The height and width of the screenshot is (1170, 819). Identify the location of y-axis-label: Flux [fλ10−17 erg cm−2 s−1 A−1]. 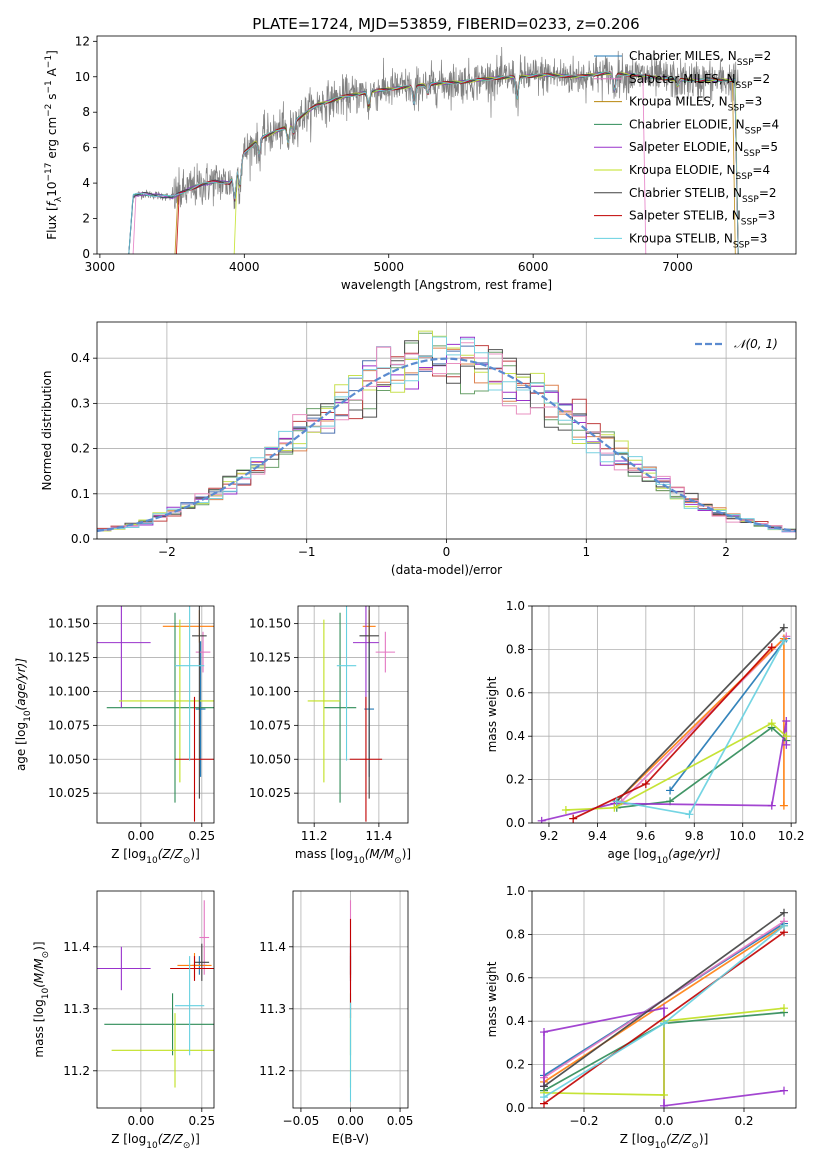
(54, 145).